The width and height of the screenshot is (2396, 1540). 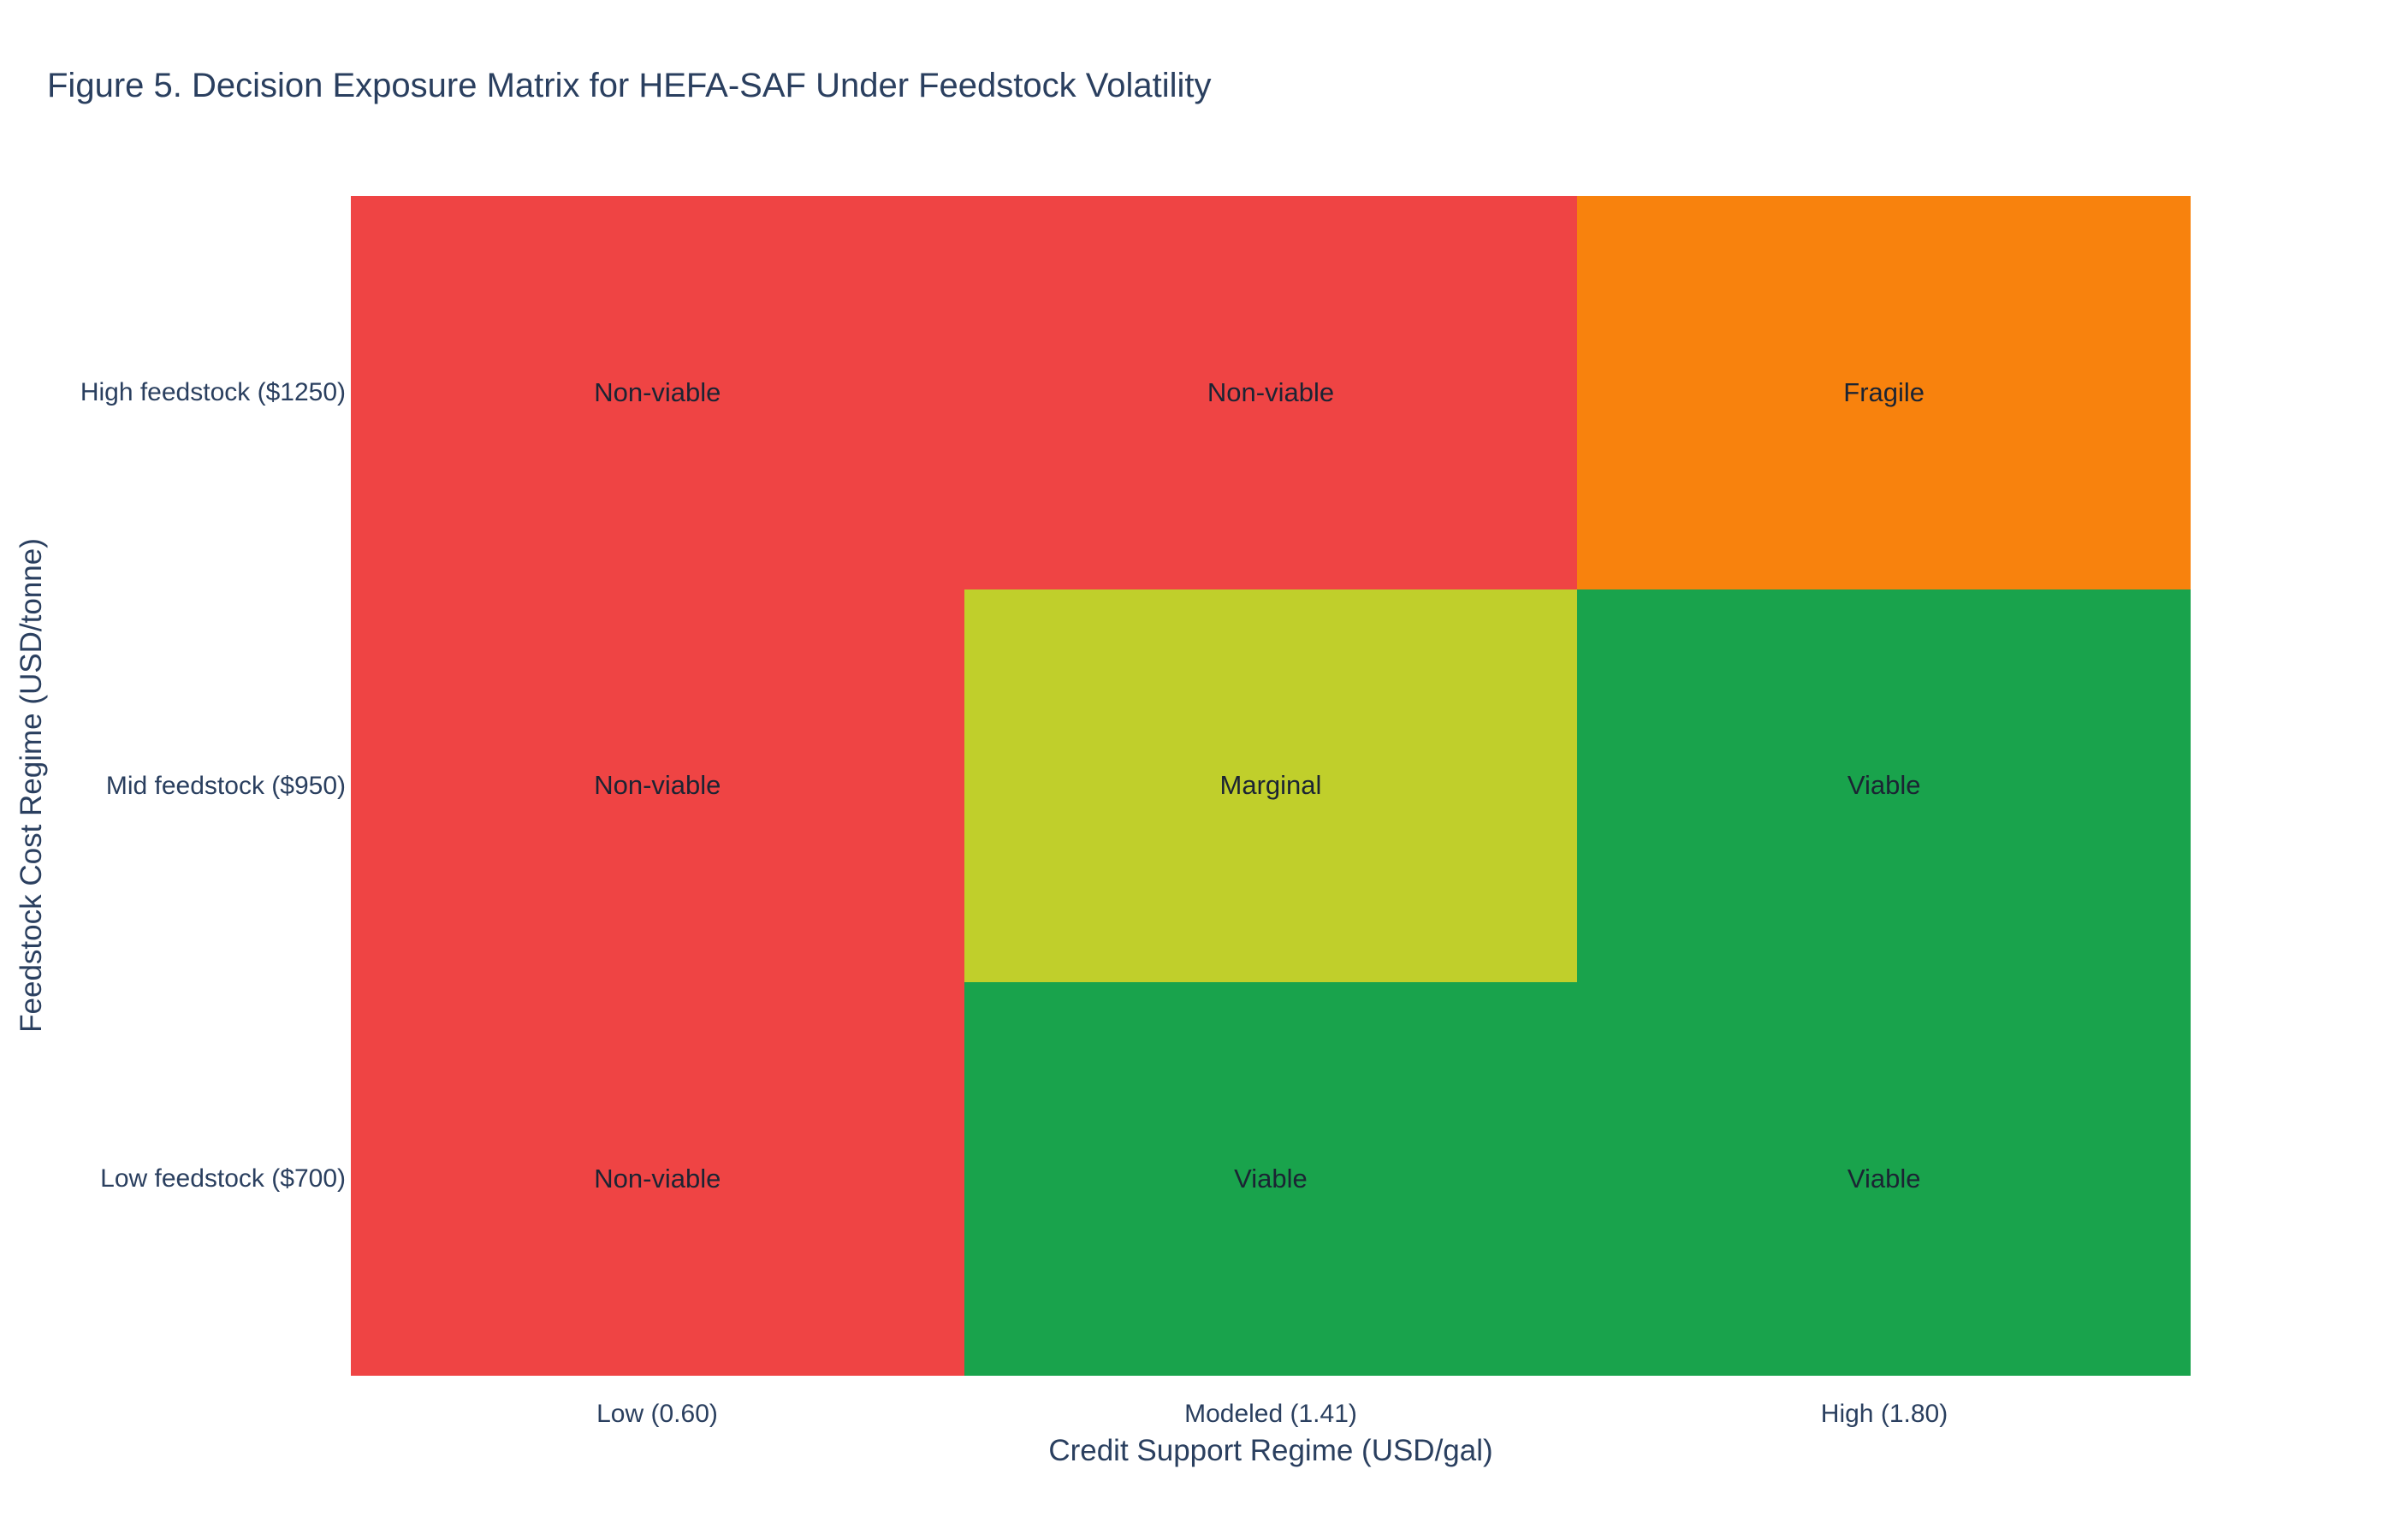 I want to click on x-tick-label-low: Low (0.60), so click(x=657, y=1414).